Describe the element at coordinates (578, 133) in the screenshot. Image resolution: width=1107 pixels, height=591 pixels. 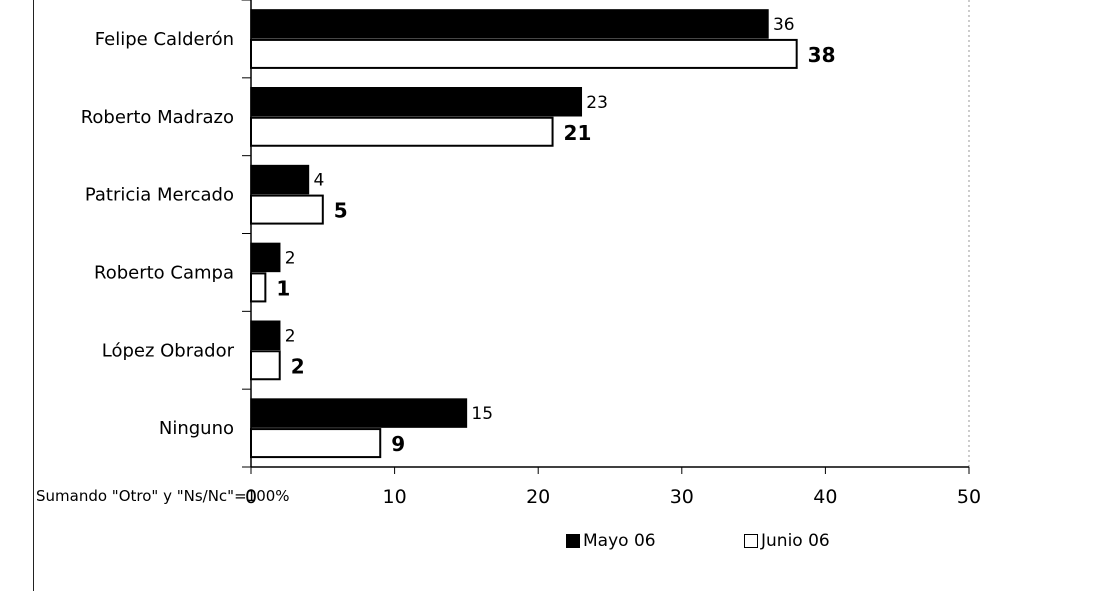
I see `data-label-junio: 21` at that location.